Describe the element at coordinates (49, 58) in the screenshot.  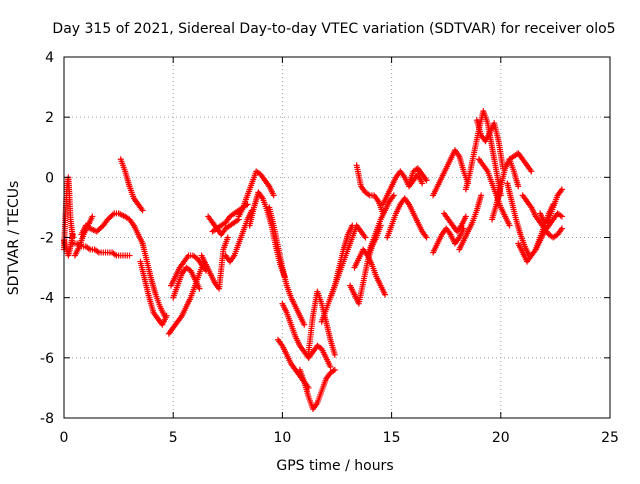
I see `y-tick-label: 4` at that location.